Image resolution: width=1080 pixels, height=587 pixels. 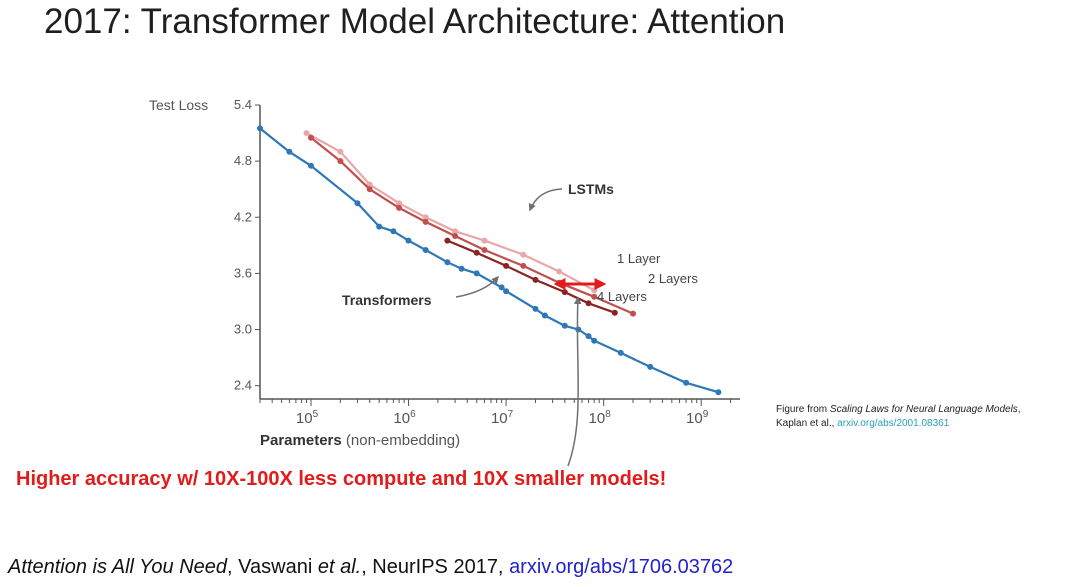 I want to click on citation-paper-title: Attention is All You Need, so click(x=118, y=567).